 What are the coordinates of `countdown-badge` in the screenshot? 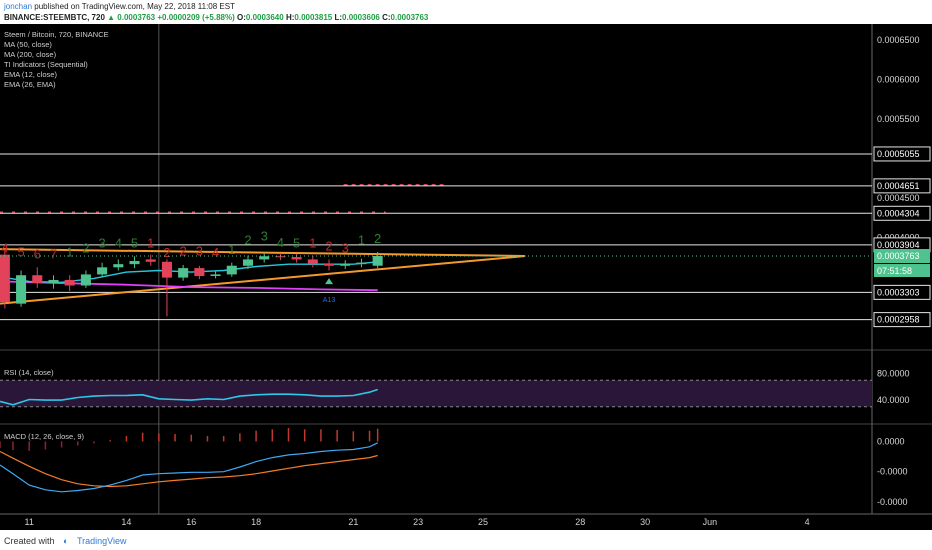 It's located at (902, 271).